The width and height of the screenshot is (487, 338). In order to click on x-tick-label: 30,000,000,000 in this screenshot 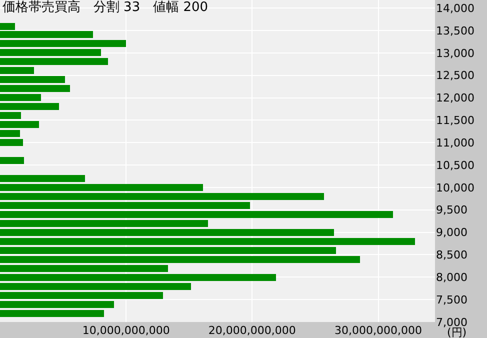, I will do `click(378, 330)`.